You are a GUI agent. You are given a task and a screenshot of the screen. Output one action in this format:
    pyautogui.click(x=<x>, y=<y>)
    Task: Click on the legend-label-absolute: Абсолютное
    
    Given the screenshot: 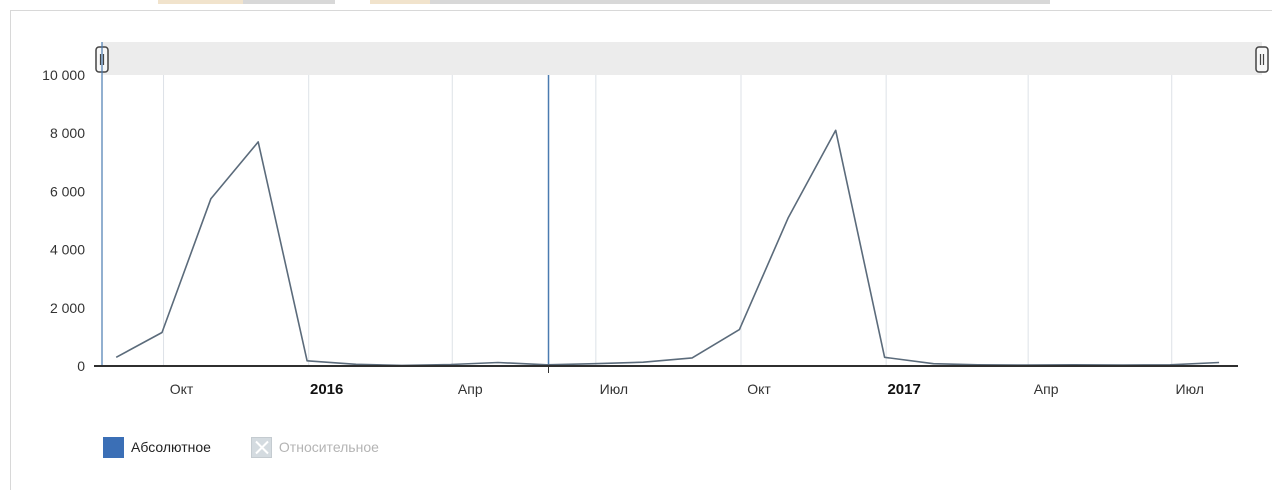 What is the action you would take?
    pyautogui.click(x=171, y=447)
    